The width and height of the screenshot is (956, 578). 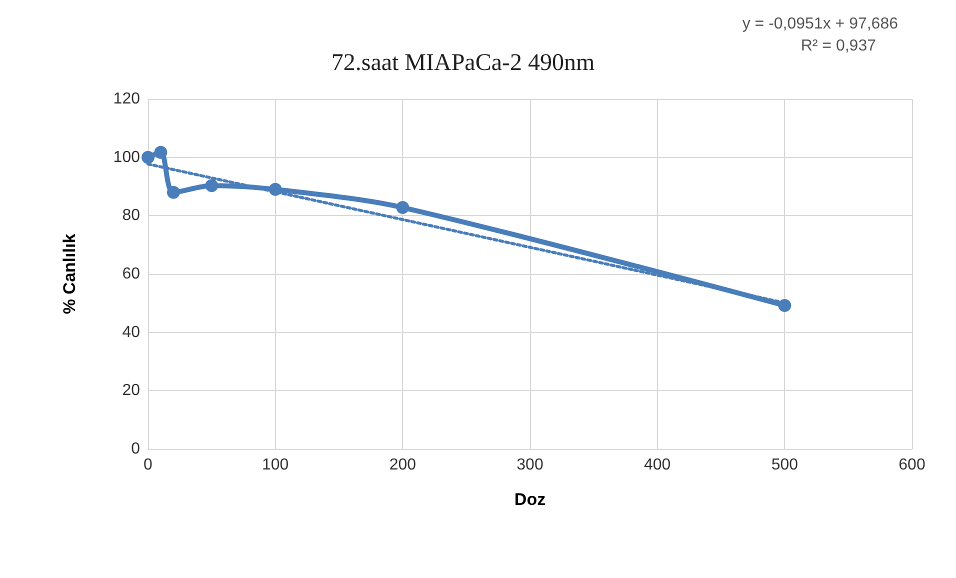 I want to click on y-axis-title: % Canlılık, so click(x=69, y=273).